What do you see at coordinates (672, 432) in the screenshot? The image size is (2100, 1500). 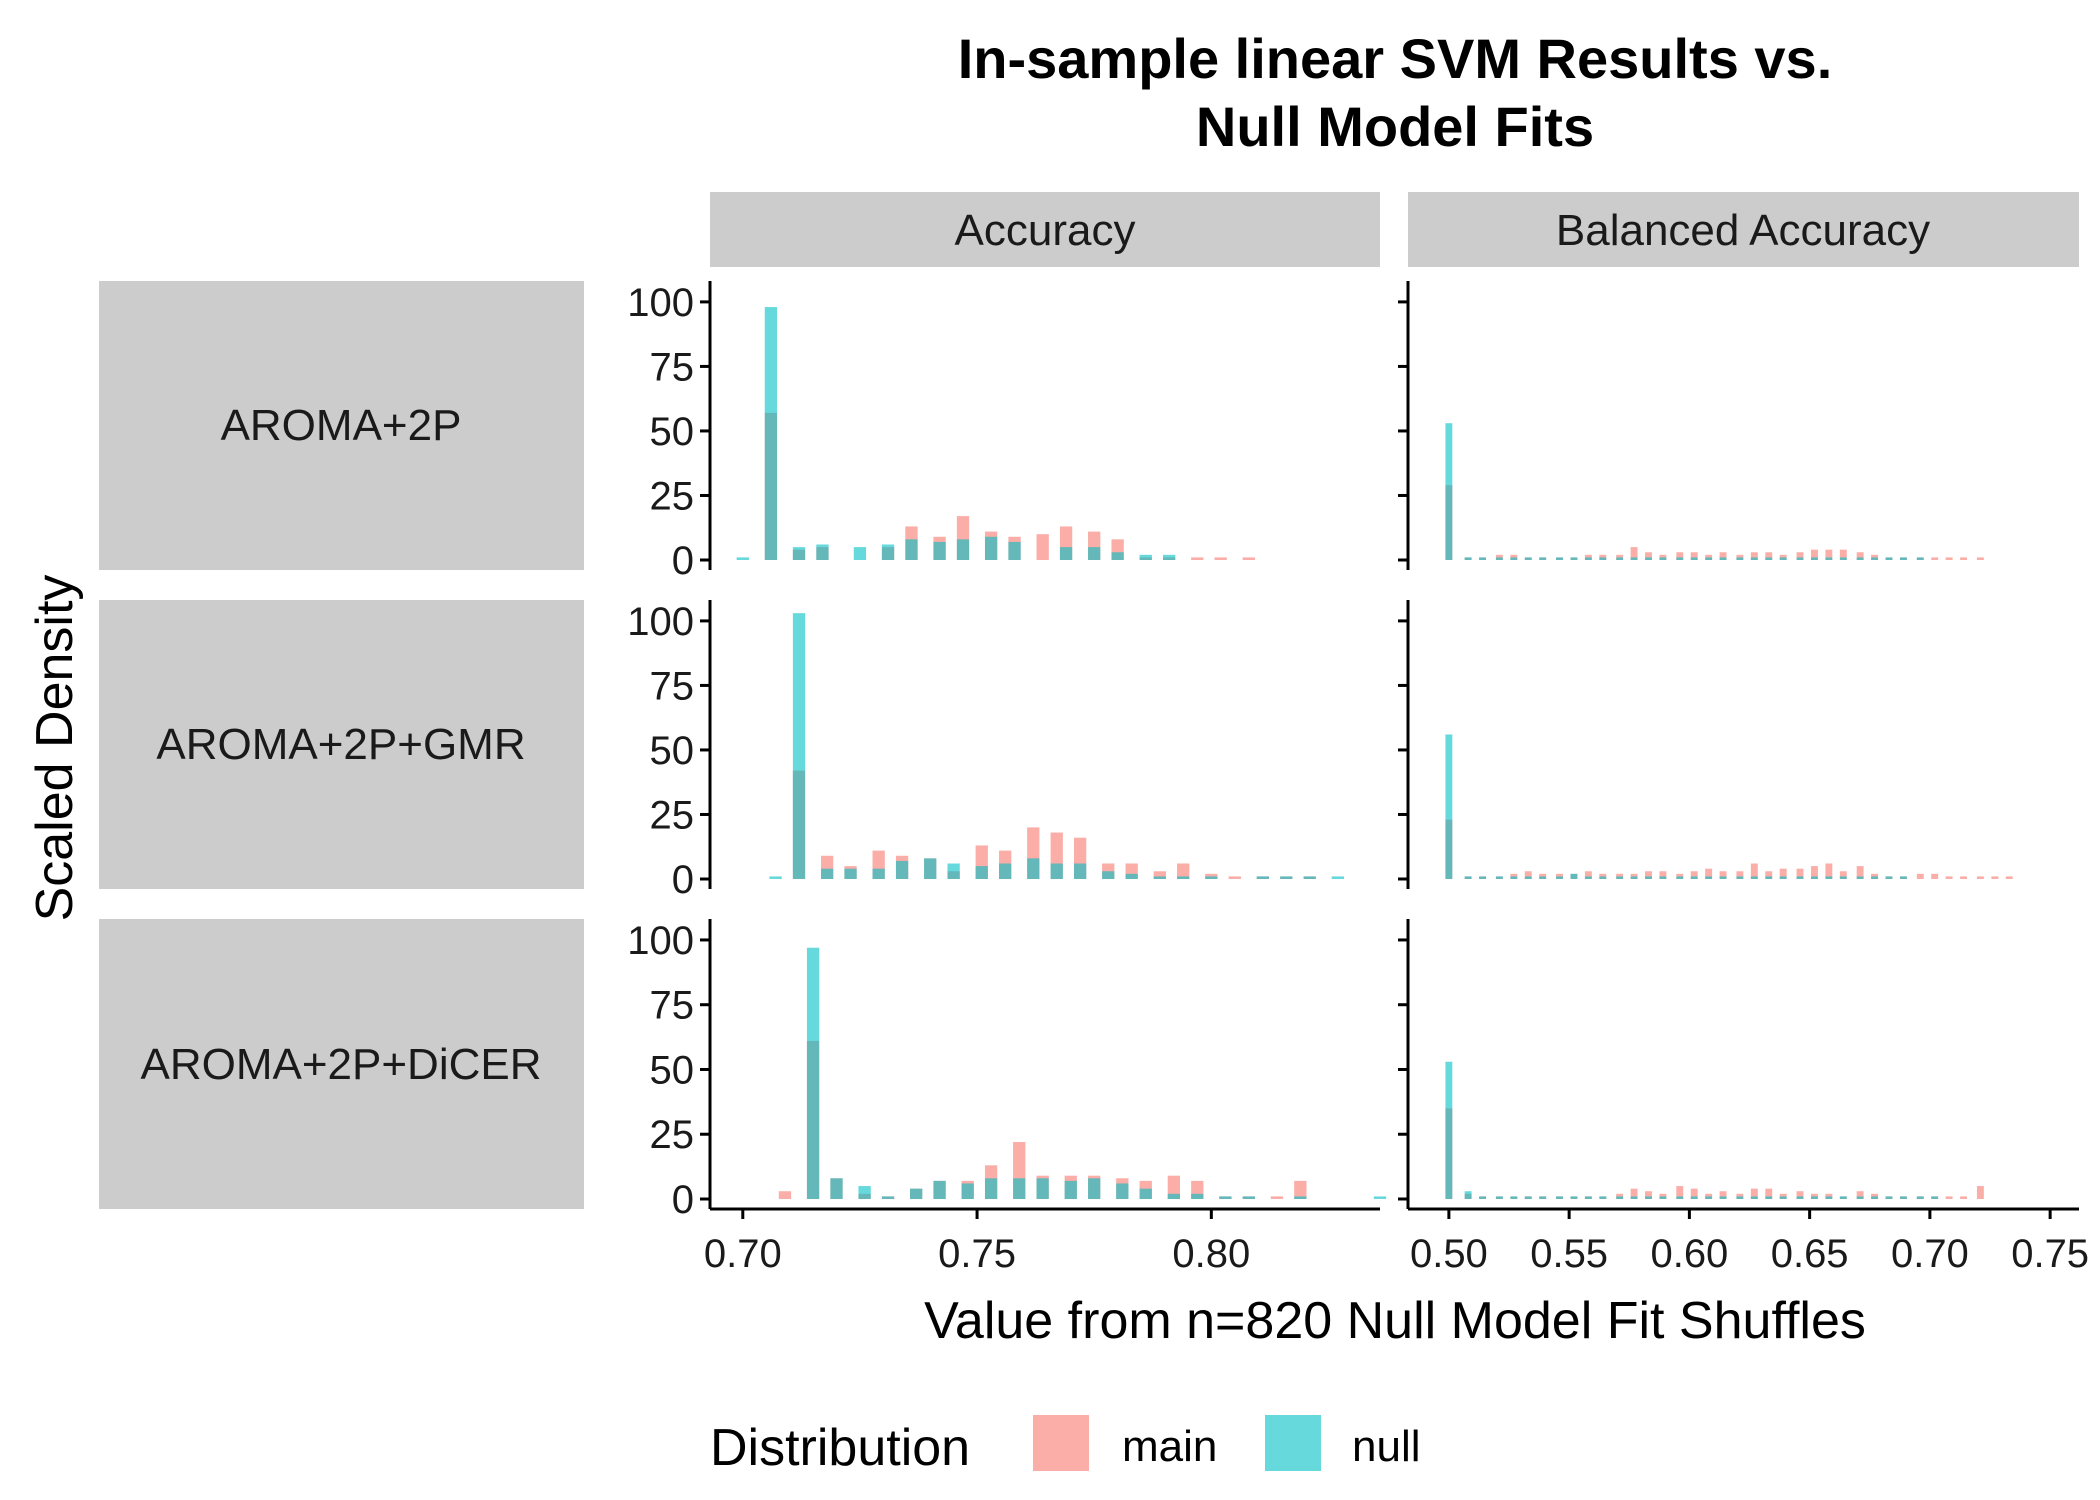 I see `y-tick-label-aroma-2p-accuracy-50: 50` at bounding box center [672, 432].